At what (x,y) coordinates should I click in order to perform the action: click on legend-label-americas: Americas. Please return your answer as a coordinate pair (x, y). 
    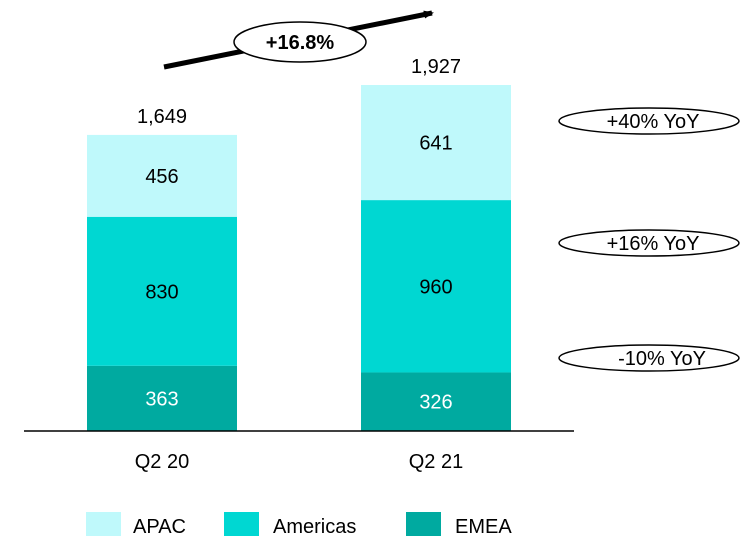
    Looking at the image, I should click on (314, 527).